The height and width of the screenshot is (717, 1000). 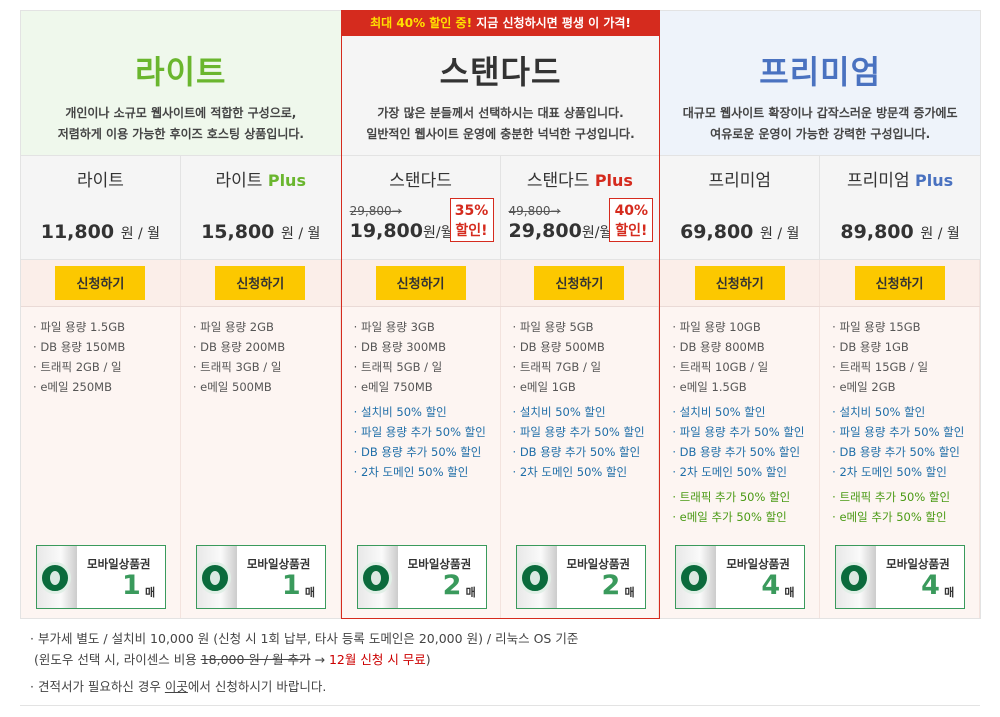 I want to click on note-text: 에서 신청하시기 바랍니다., so click(x=257, y=686).